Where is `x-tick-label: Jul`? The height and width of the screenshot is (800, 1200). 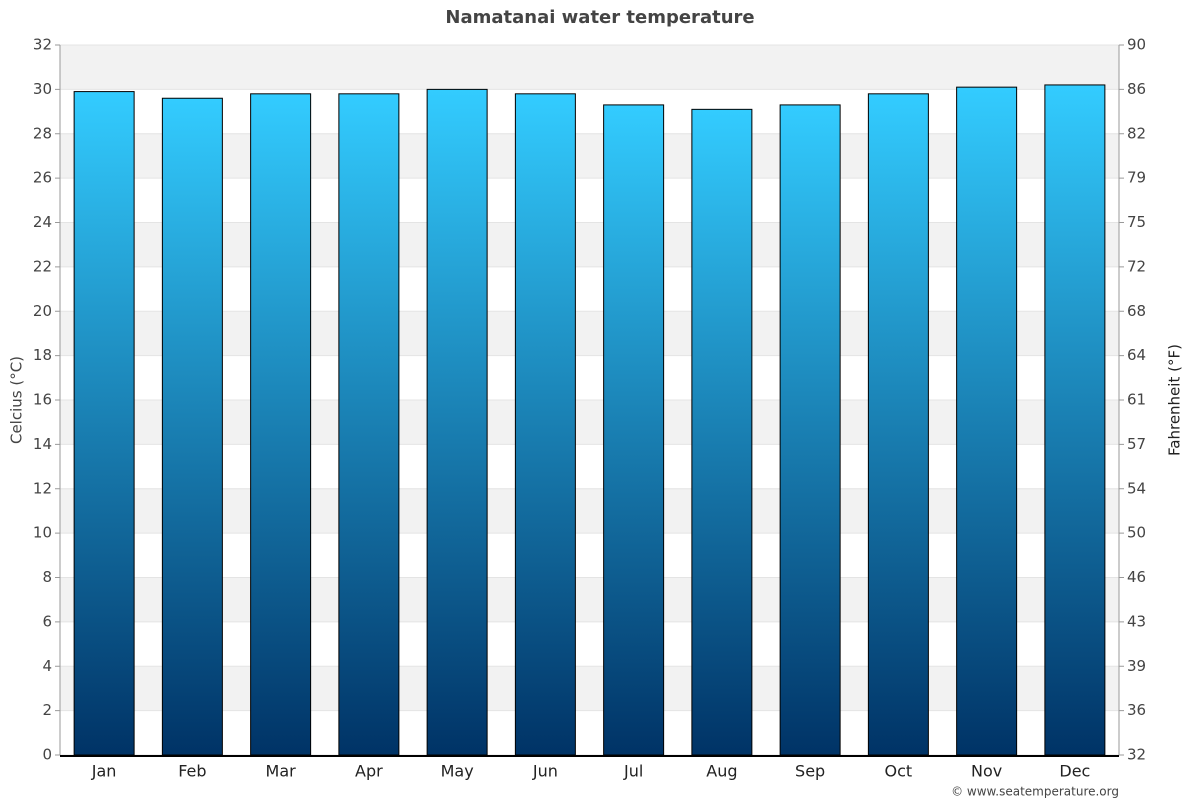 x-tick-label: Jul is located at coordinates (633, 771).